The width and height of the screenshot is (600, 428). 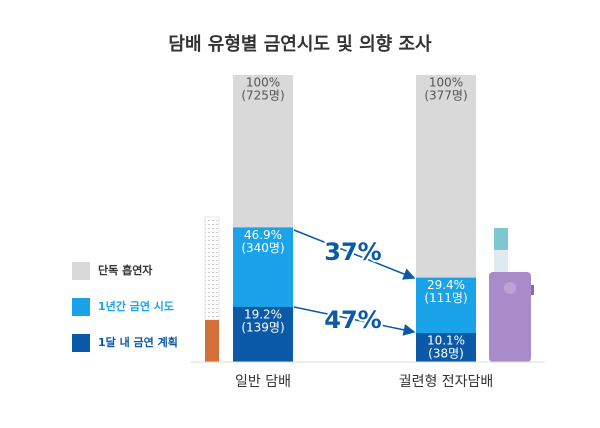 I want to click on value-label: 10.1%, so click(x=446, y=341).